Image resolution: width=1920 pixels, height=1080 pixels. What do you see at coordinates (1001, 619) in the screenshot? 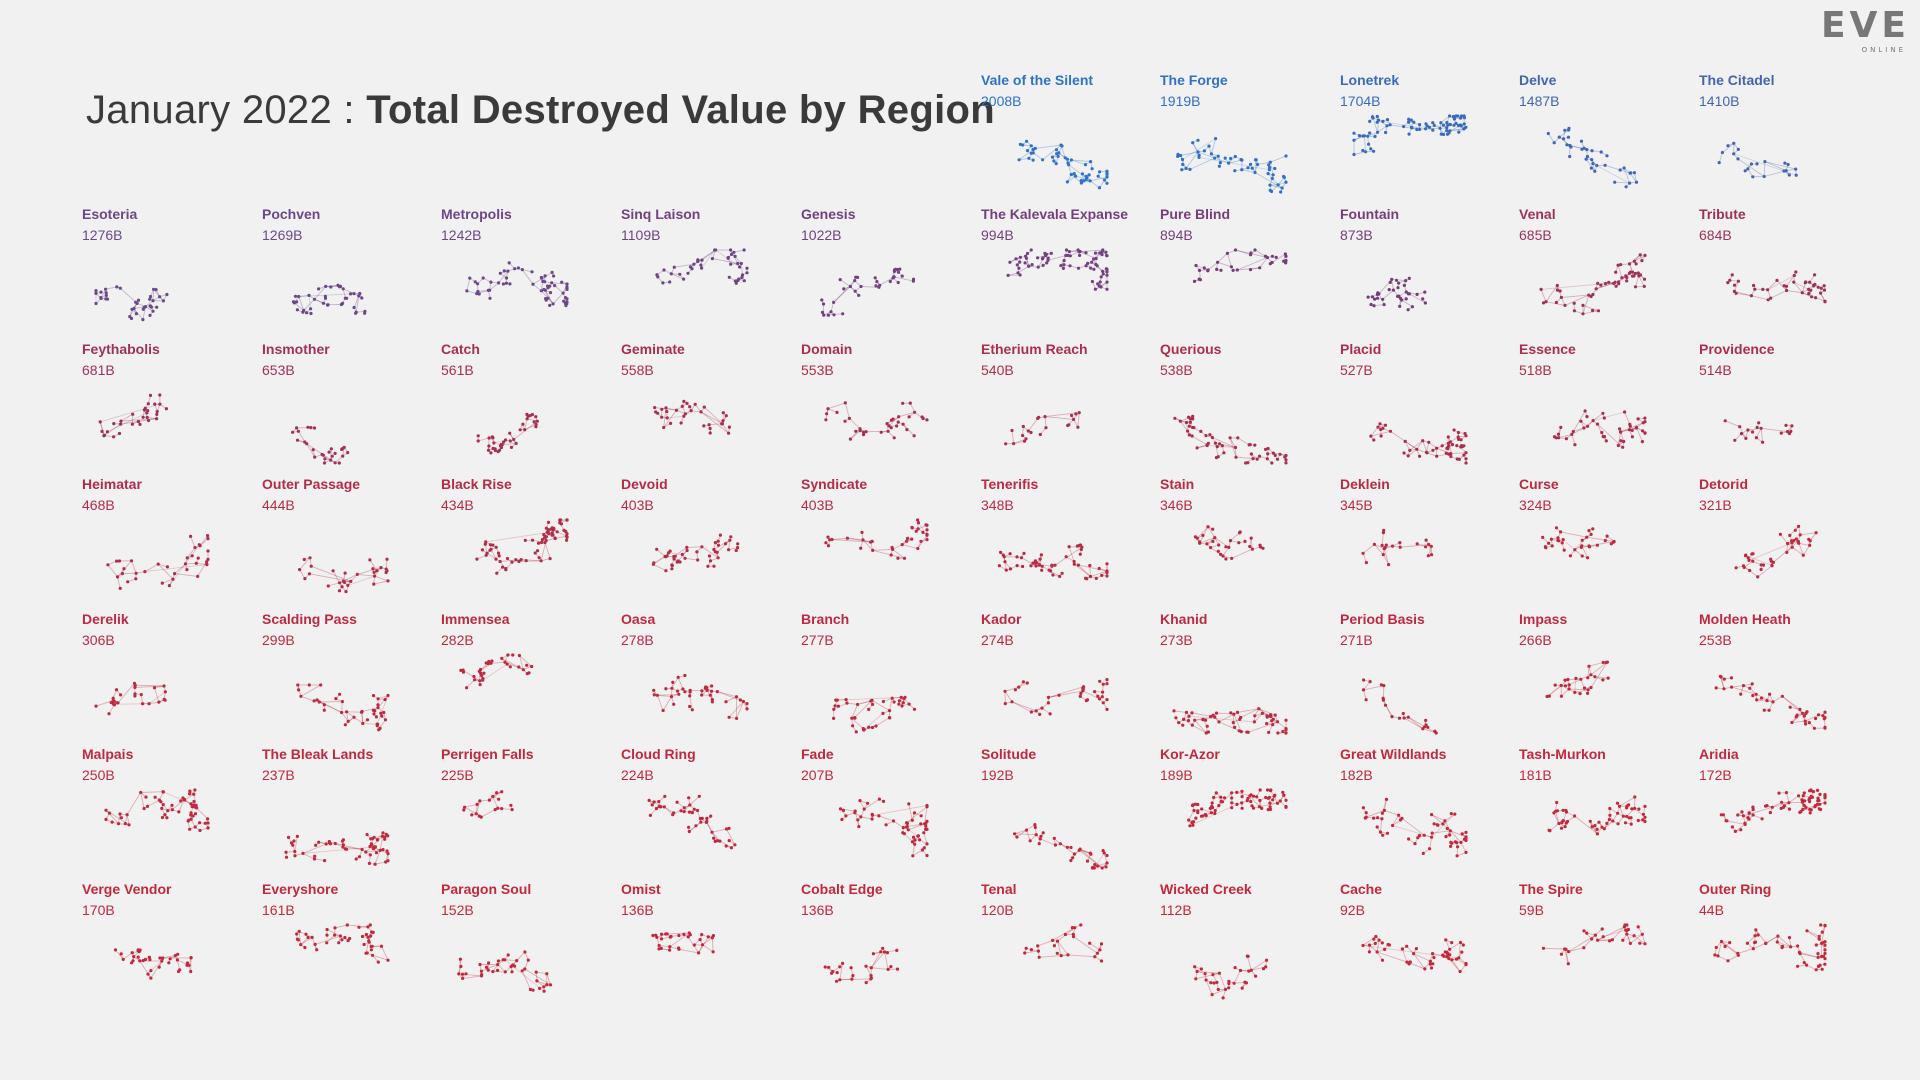
I see `region-name: Kador` at bounding box center [1001, 619].